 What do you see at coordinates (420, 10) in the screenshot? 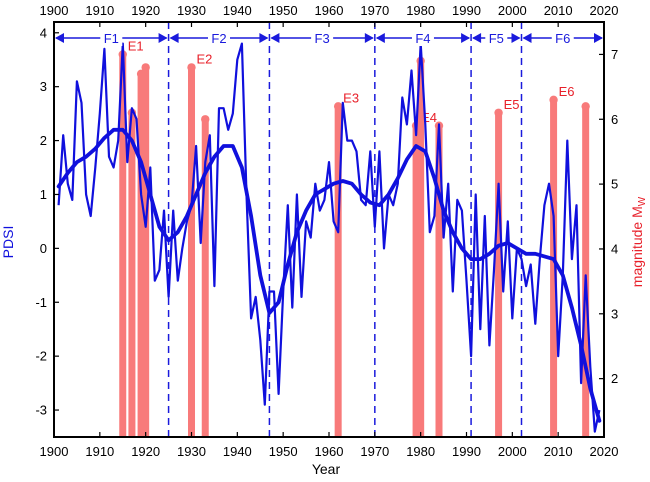
I see `x-tick-label-top: 1980` at bounding box center [420, 10].